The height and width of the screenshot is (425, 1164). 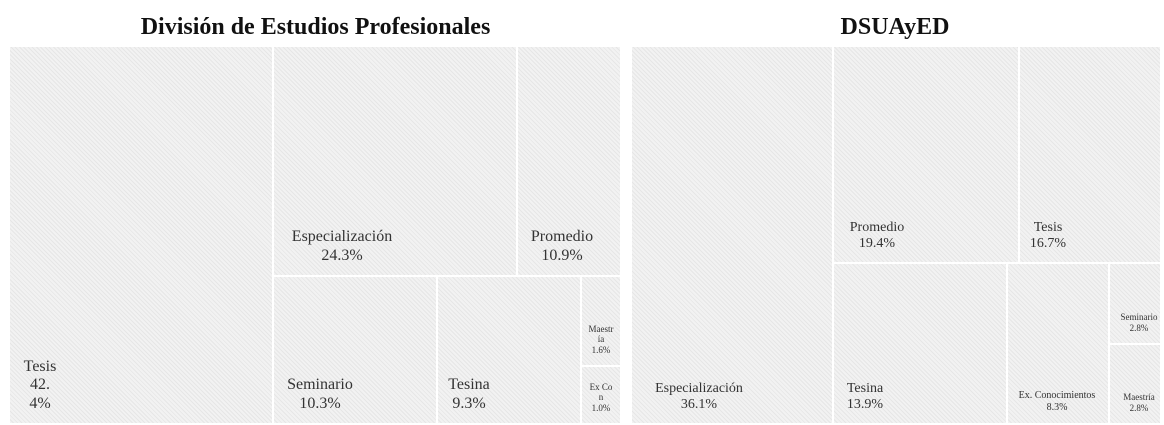 What do you see at coordinates (895, 27) in the screenshot?
I see `chart-title: DSUAyED` at bounding box center [895, 27].